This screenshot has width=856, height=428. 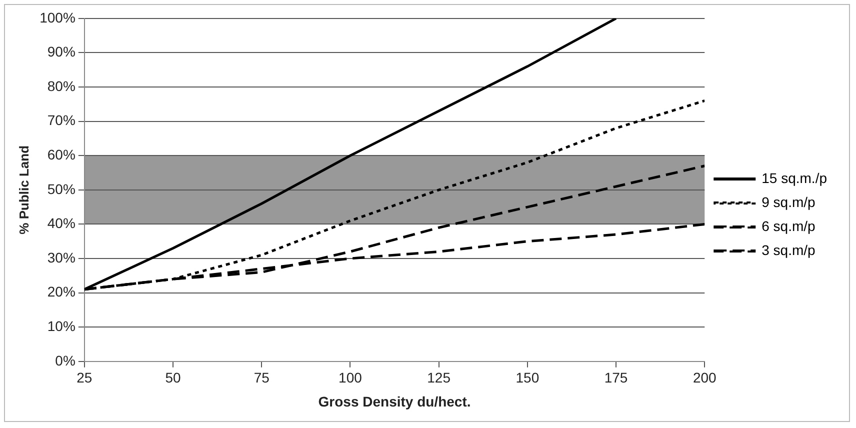 What do you see at coordinates (528, 378) in the screenshot?
I see `x-tick-label: 150` at bounding box center [528, 378].